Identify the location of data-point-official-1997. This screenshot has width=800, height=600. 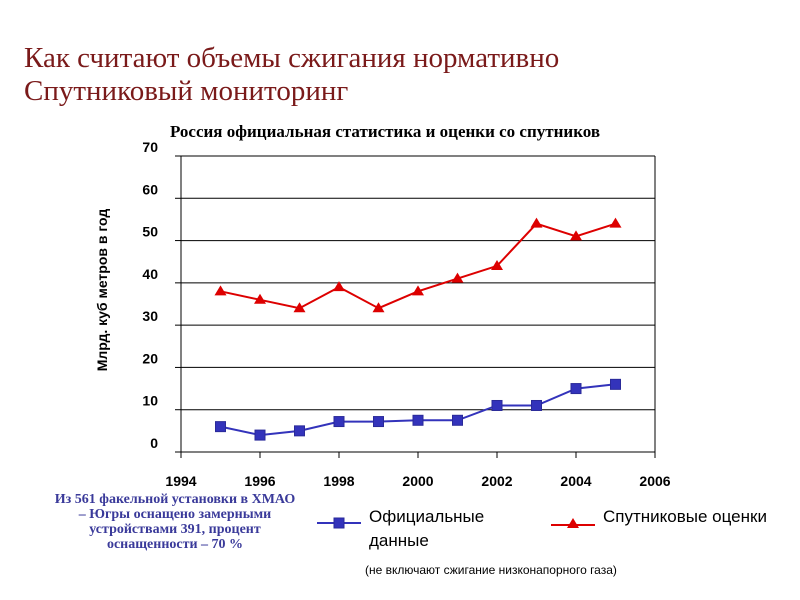
(299, 431).